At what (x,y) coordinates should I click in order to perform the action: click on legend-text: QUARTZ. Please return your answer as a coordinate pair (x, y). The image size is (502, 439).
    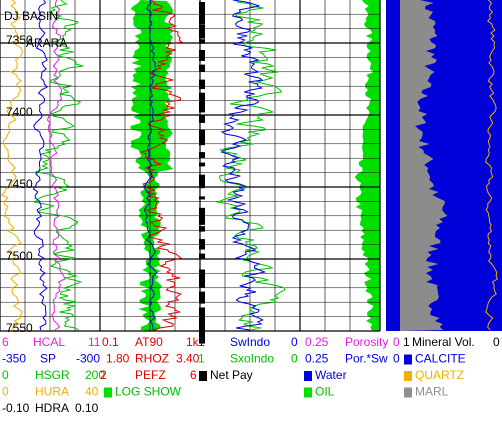
    Looking at the image, I should click on (439, 375).